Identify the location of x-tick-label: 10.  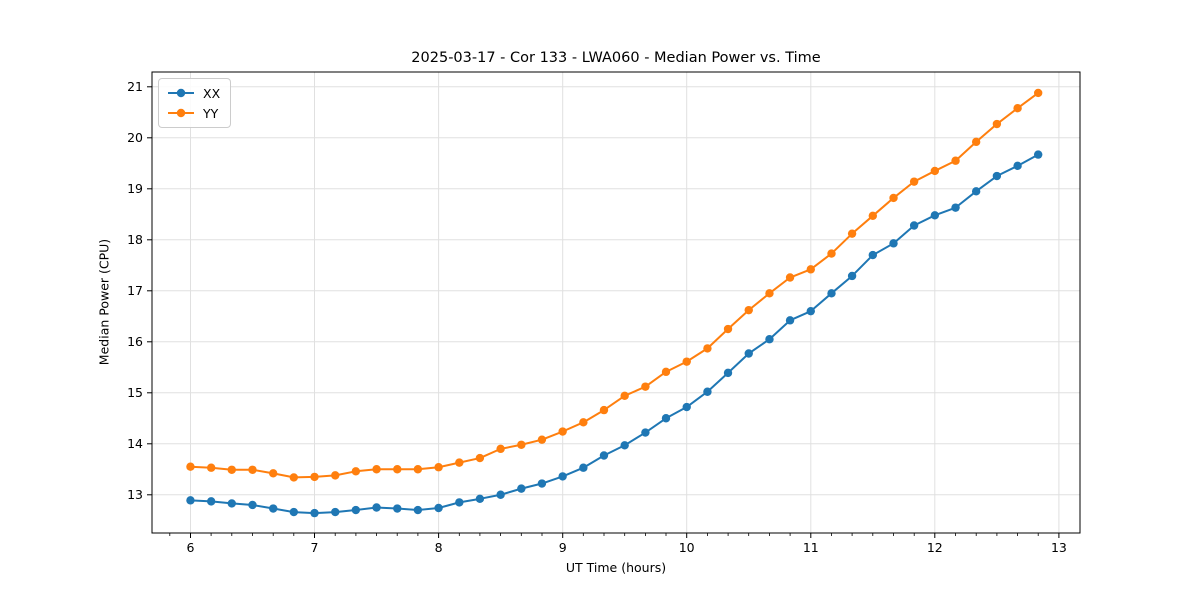
(687, 547).